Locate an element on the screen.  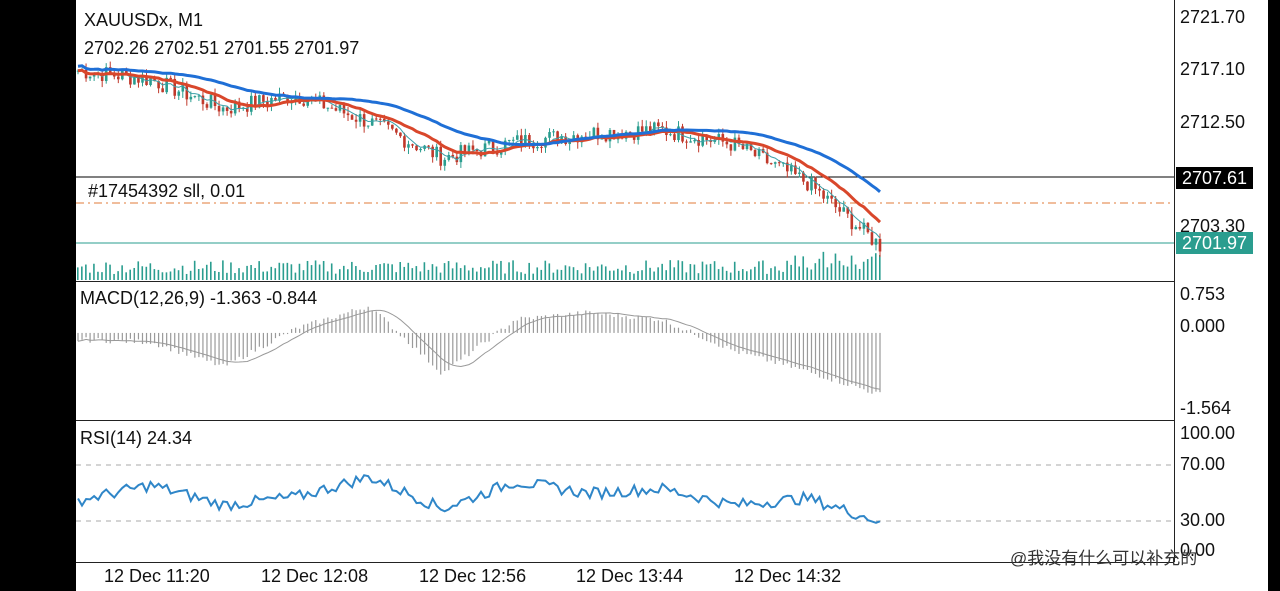
macd-label: MACD(12,26,9) -1.363 -0.844 is located at coordinates (199, 298).